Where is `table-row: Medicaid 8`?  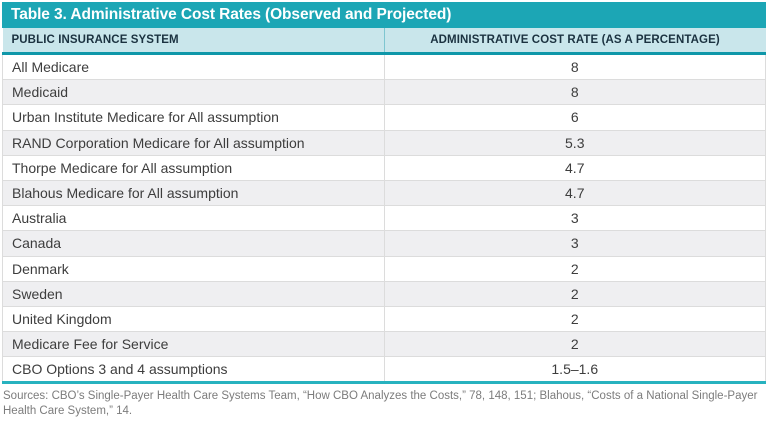 table-row: Medicaid 8 is located at coordinates (384, 92).